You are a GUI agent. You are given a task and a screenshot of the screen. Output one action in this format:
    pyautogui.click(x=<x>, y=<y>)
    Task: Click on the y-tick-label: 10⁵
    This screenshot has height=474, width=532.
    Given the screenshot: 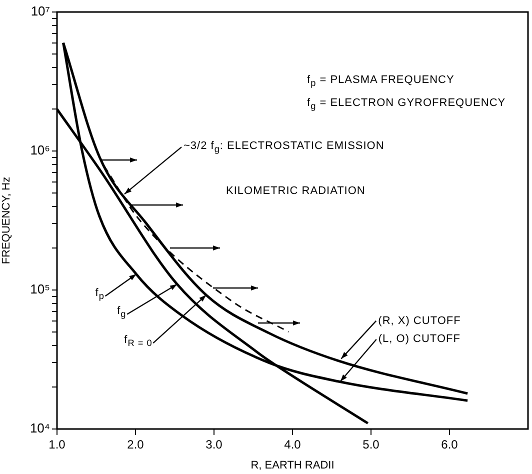 What is the action you would take?
    pyautogui.click(x=40, y=289)
    